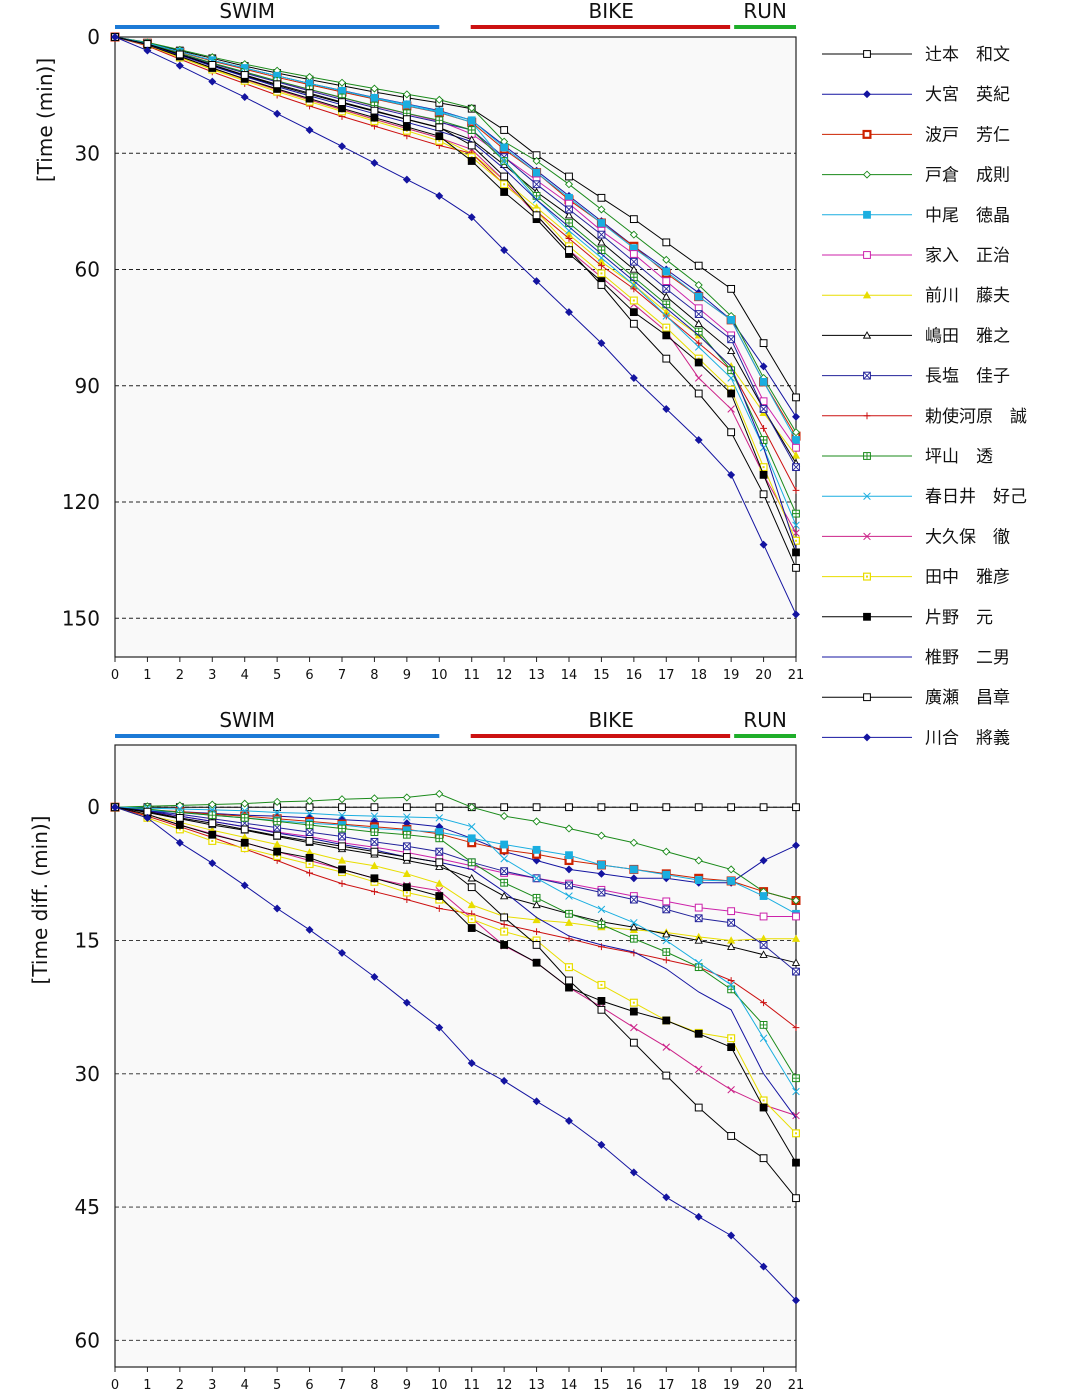 The image size is (1089, 1399). I want to click on x-tick-label: 5, so click(277, 1385).